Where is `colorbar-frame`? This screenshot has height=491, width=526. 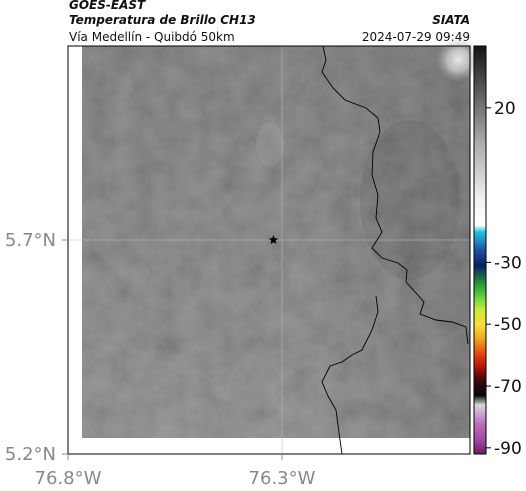 colorbar-frame is located at coordinates (480, 250).